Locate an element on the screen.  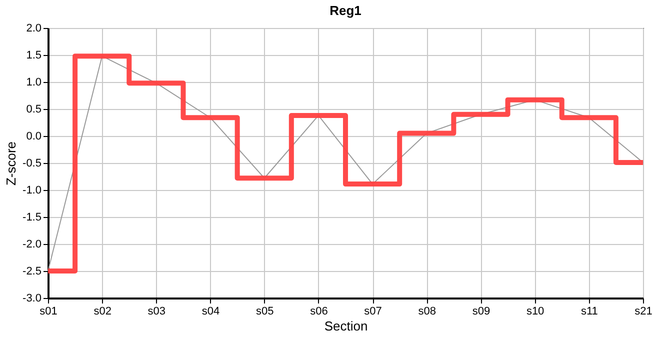
y-tick-label: -3.0 is located at coordinates (32, 298).